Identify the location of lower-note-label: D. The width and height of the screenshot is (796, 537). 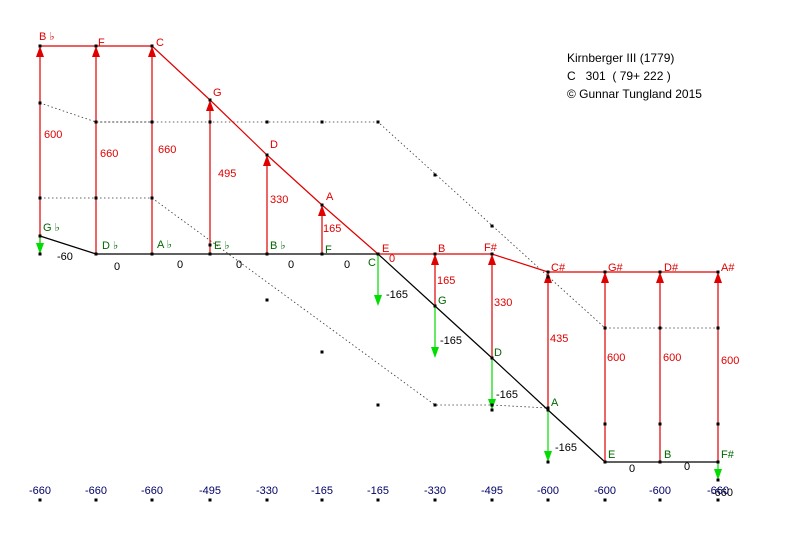
(498, 353).